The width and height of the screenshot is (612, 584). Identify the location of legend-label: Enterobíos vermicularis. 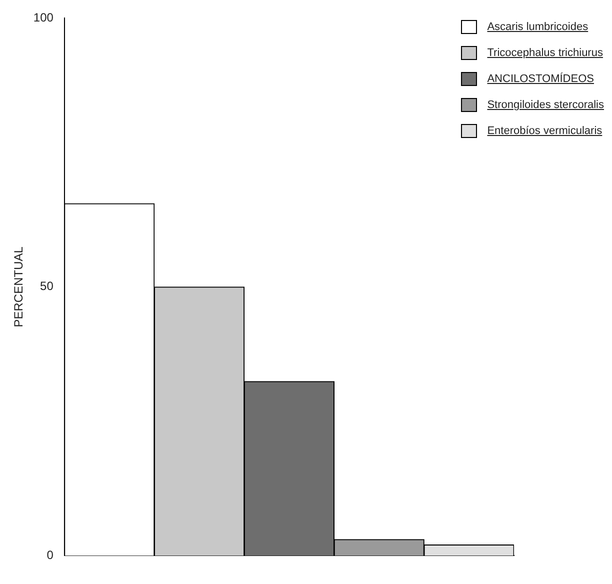
(544, 131).